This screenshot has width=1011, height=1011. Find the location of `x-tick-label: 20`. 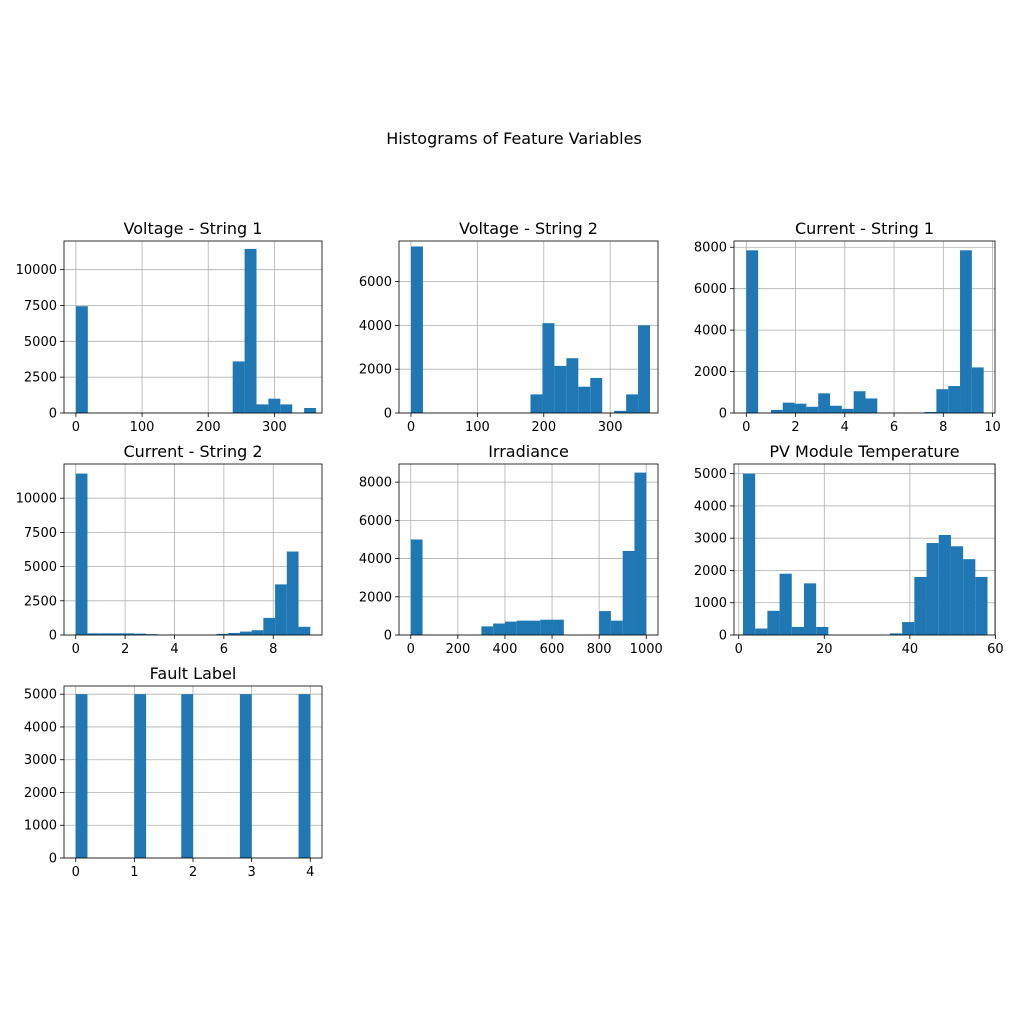

x-tick-label: 20 is located at coordinates (824, 649).